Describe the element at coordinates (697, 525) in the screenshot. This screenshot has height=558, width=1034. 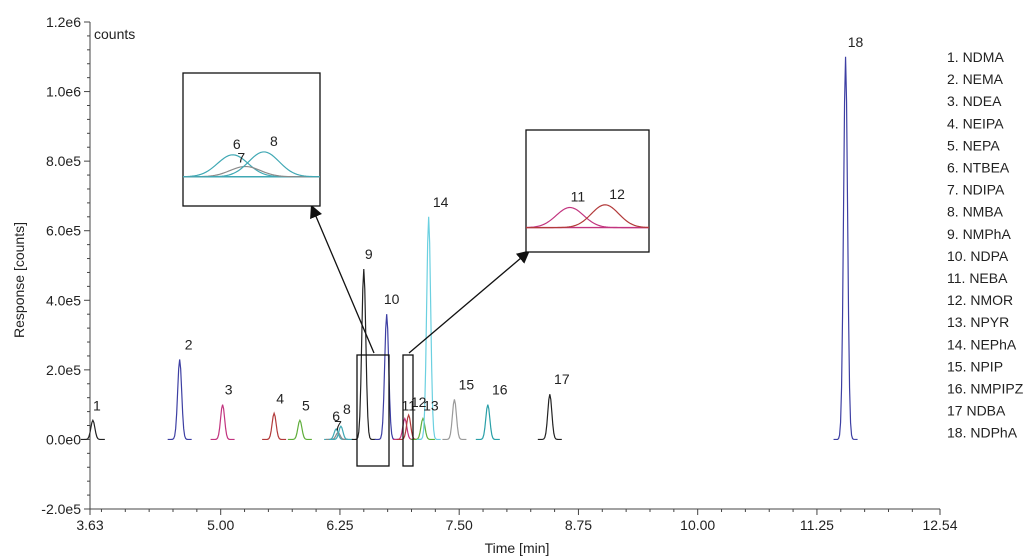
I see `x-tick-label: 10.00` at that location.